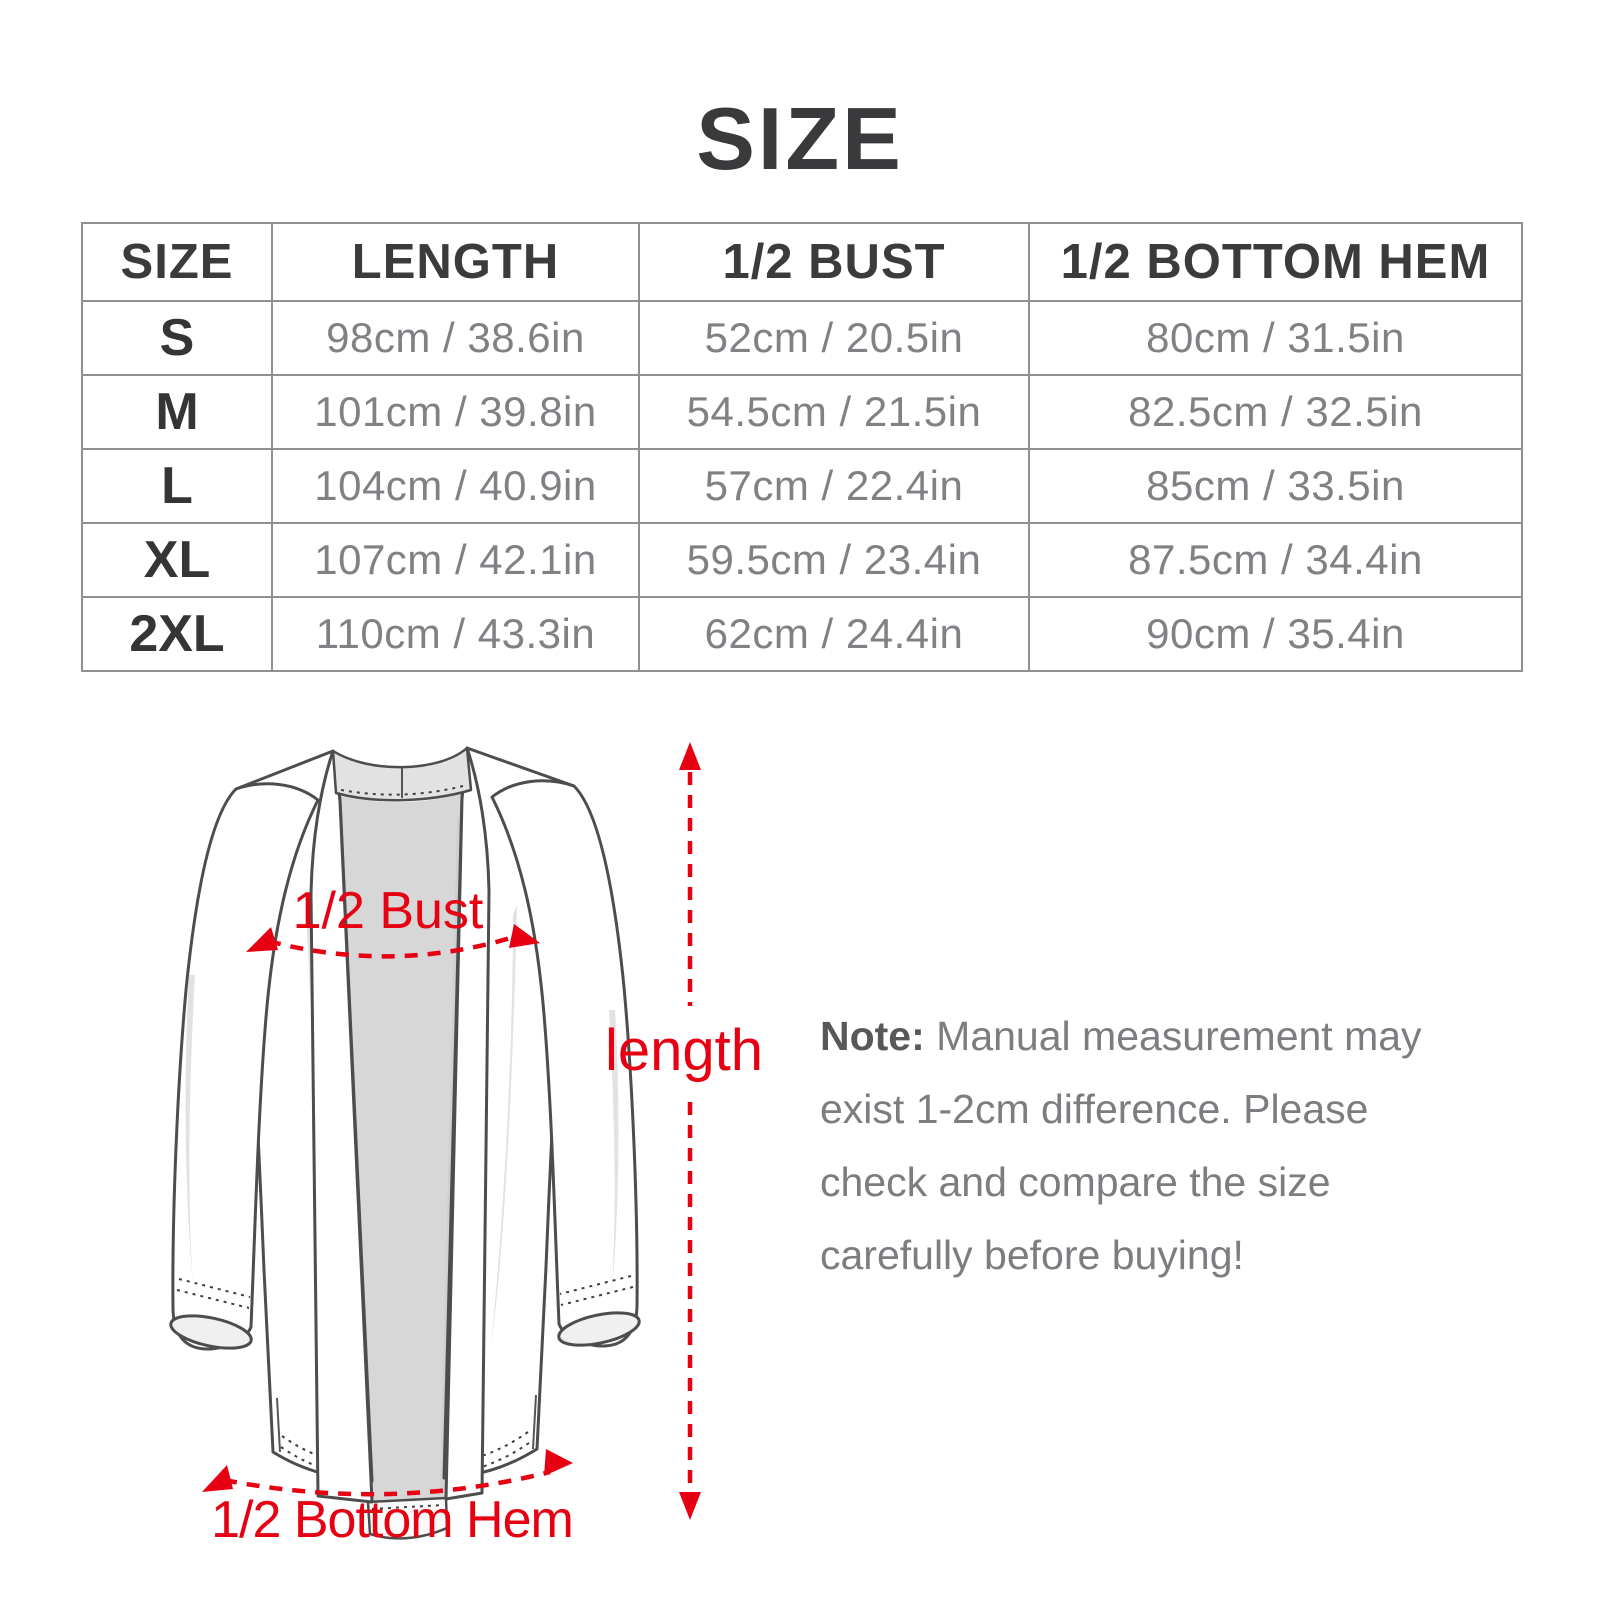 Image resolution: width=1600 pixels, height=1600 pixels. I want to click on size-cell: S, so click(177, 338).